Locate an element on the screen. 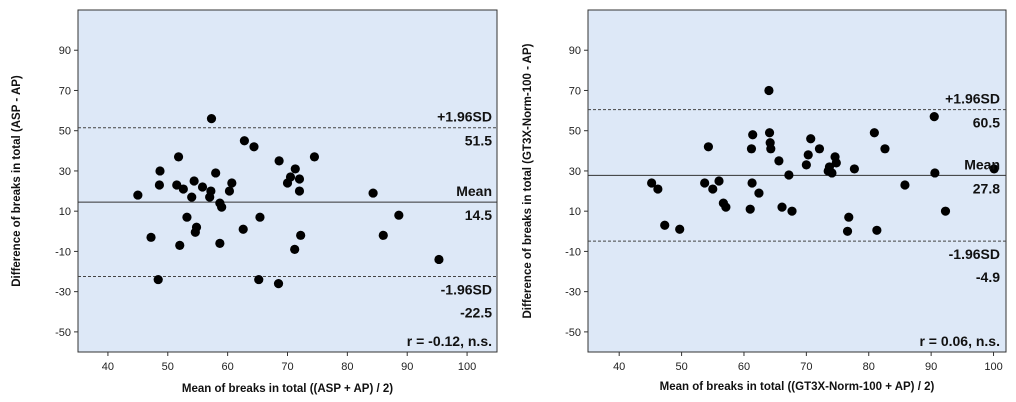 The width and height of the screenshot is (1016, 402). mean-value: 27.8 is located at coordinates (986, 188).